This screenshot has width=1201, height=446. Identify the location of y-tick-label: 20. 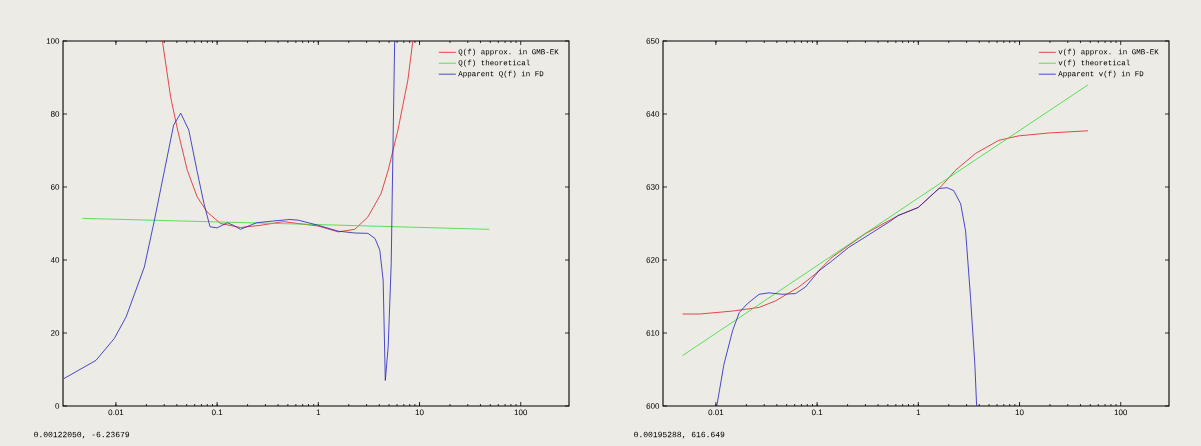
(55, 333).